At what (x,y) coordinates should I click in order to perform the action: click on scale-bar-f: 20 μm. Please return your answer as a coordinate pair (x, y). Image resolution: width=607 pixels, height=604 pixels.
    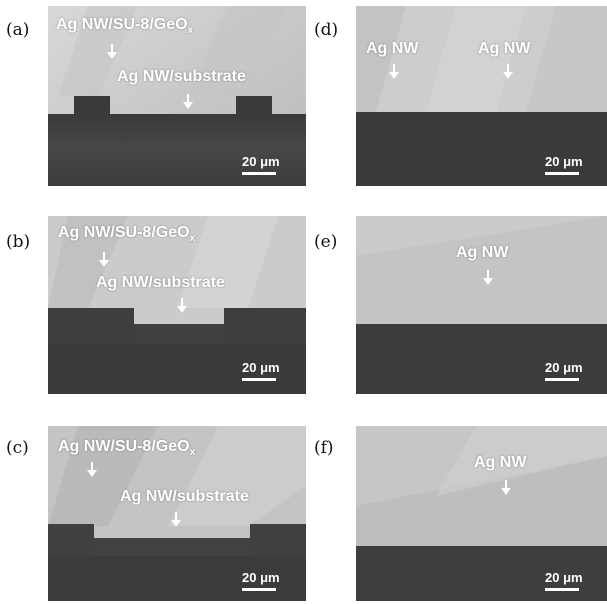
    Looking at the image, I should click on (564, 580).